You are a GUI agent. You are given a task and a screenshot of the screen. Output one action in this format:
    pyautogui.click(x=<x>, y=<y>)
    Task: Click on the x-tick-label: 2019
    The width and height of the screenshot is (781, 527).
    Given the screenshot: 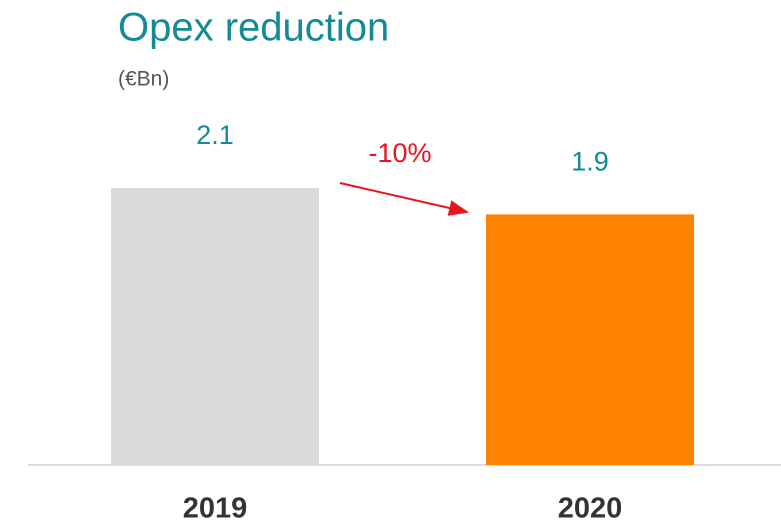 What is the action you would take?
    pyautogui.click(x=215, y=509)
    